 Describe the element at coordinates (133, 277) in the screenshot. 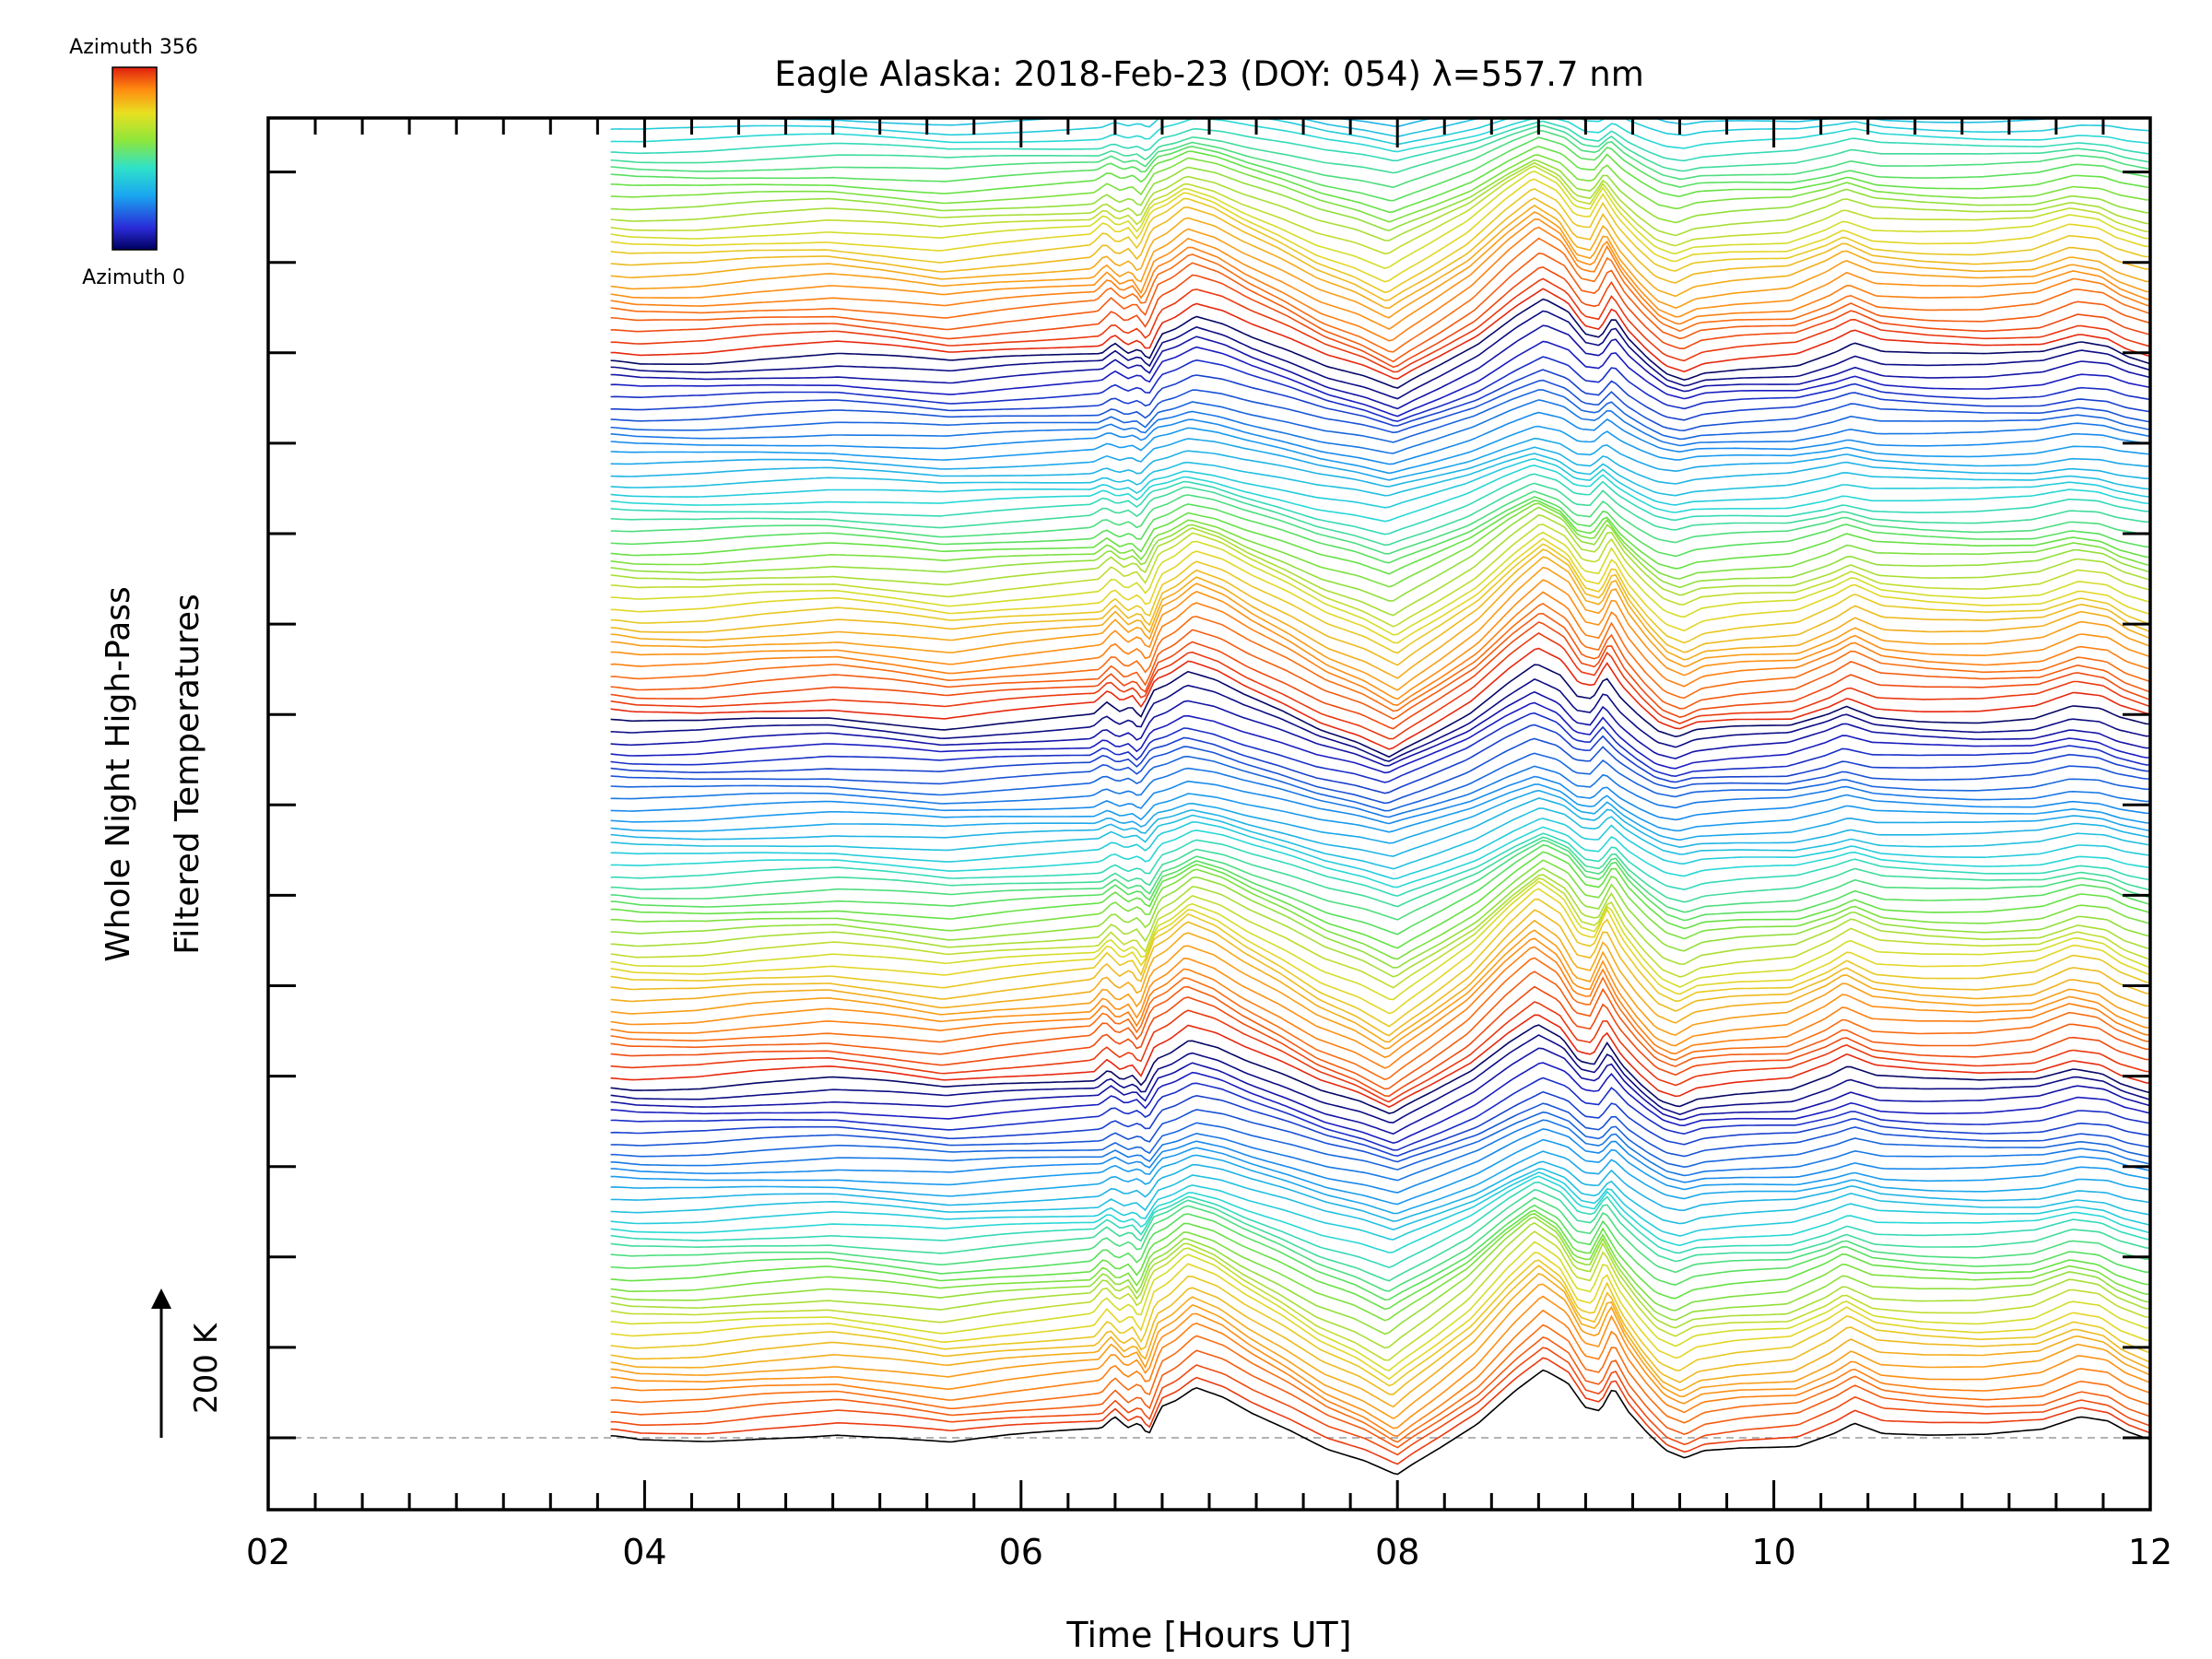

I see `colorbar-bottom-label: Azimuth 0` at that location.